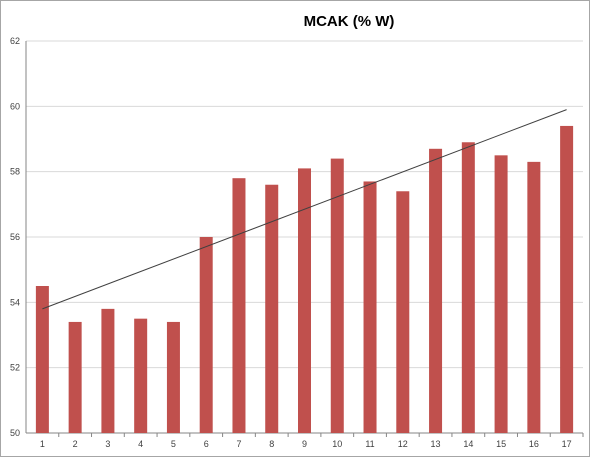  What do you see at coordinates (501, 444) in the screenshot?
I see `x-tick-label: 15` at bounding box center [501, 444].